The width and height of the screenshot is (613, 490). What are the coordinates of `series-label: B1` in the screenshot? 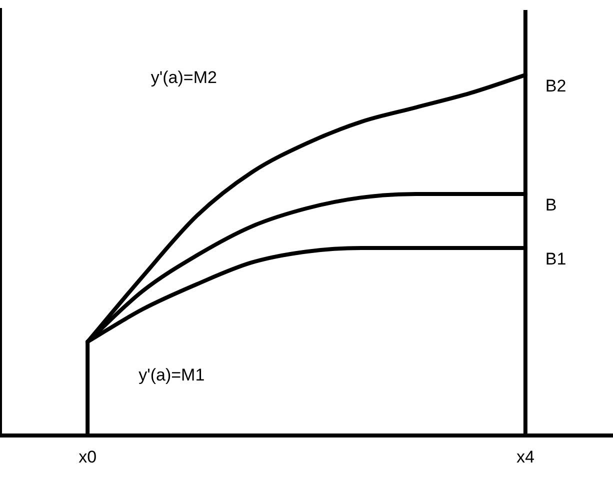 It's located at (555, 259).